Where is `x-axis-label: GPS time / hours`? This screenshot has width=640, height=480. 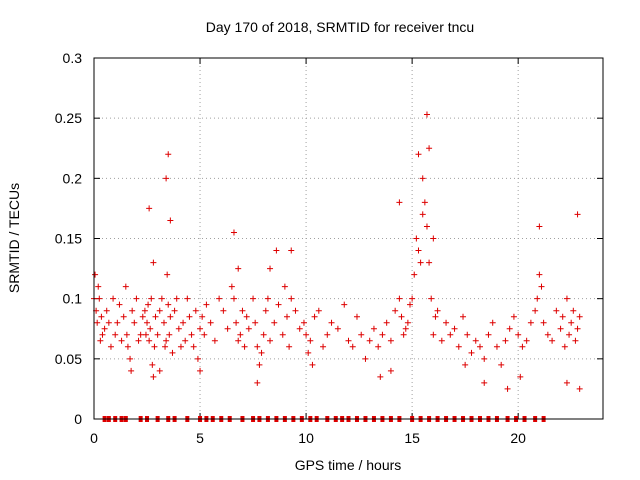
x-axis-label: GPS time / hours is located at coordinates (348, 465).